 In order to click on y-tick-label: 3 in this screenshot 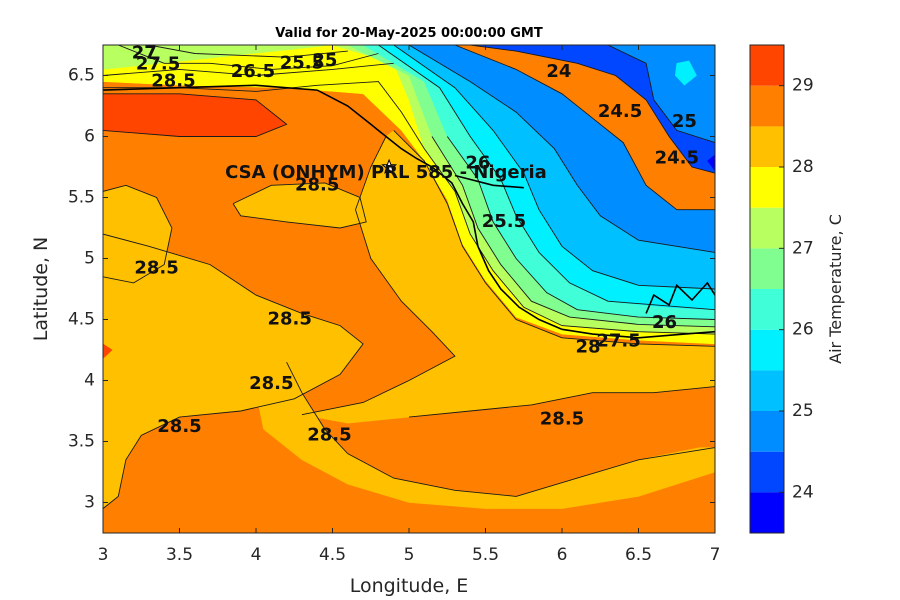, I will do `click(89, 503)`.